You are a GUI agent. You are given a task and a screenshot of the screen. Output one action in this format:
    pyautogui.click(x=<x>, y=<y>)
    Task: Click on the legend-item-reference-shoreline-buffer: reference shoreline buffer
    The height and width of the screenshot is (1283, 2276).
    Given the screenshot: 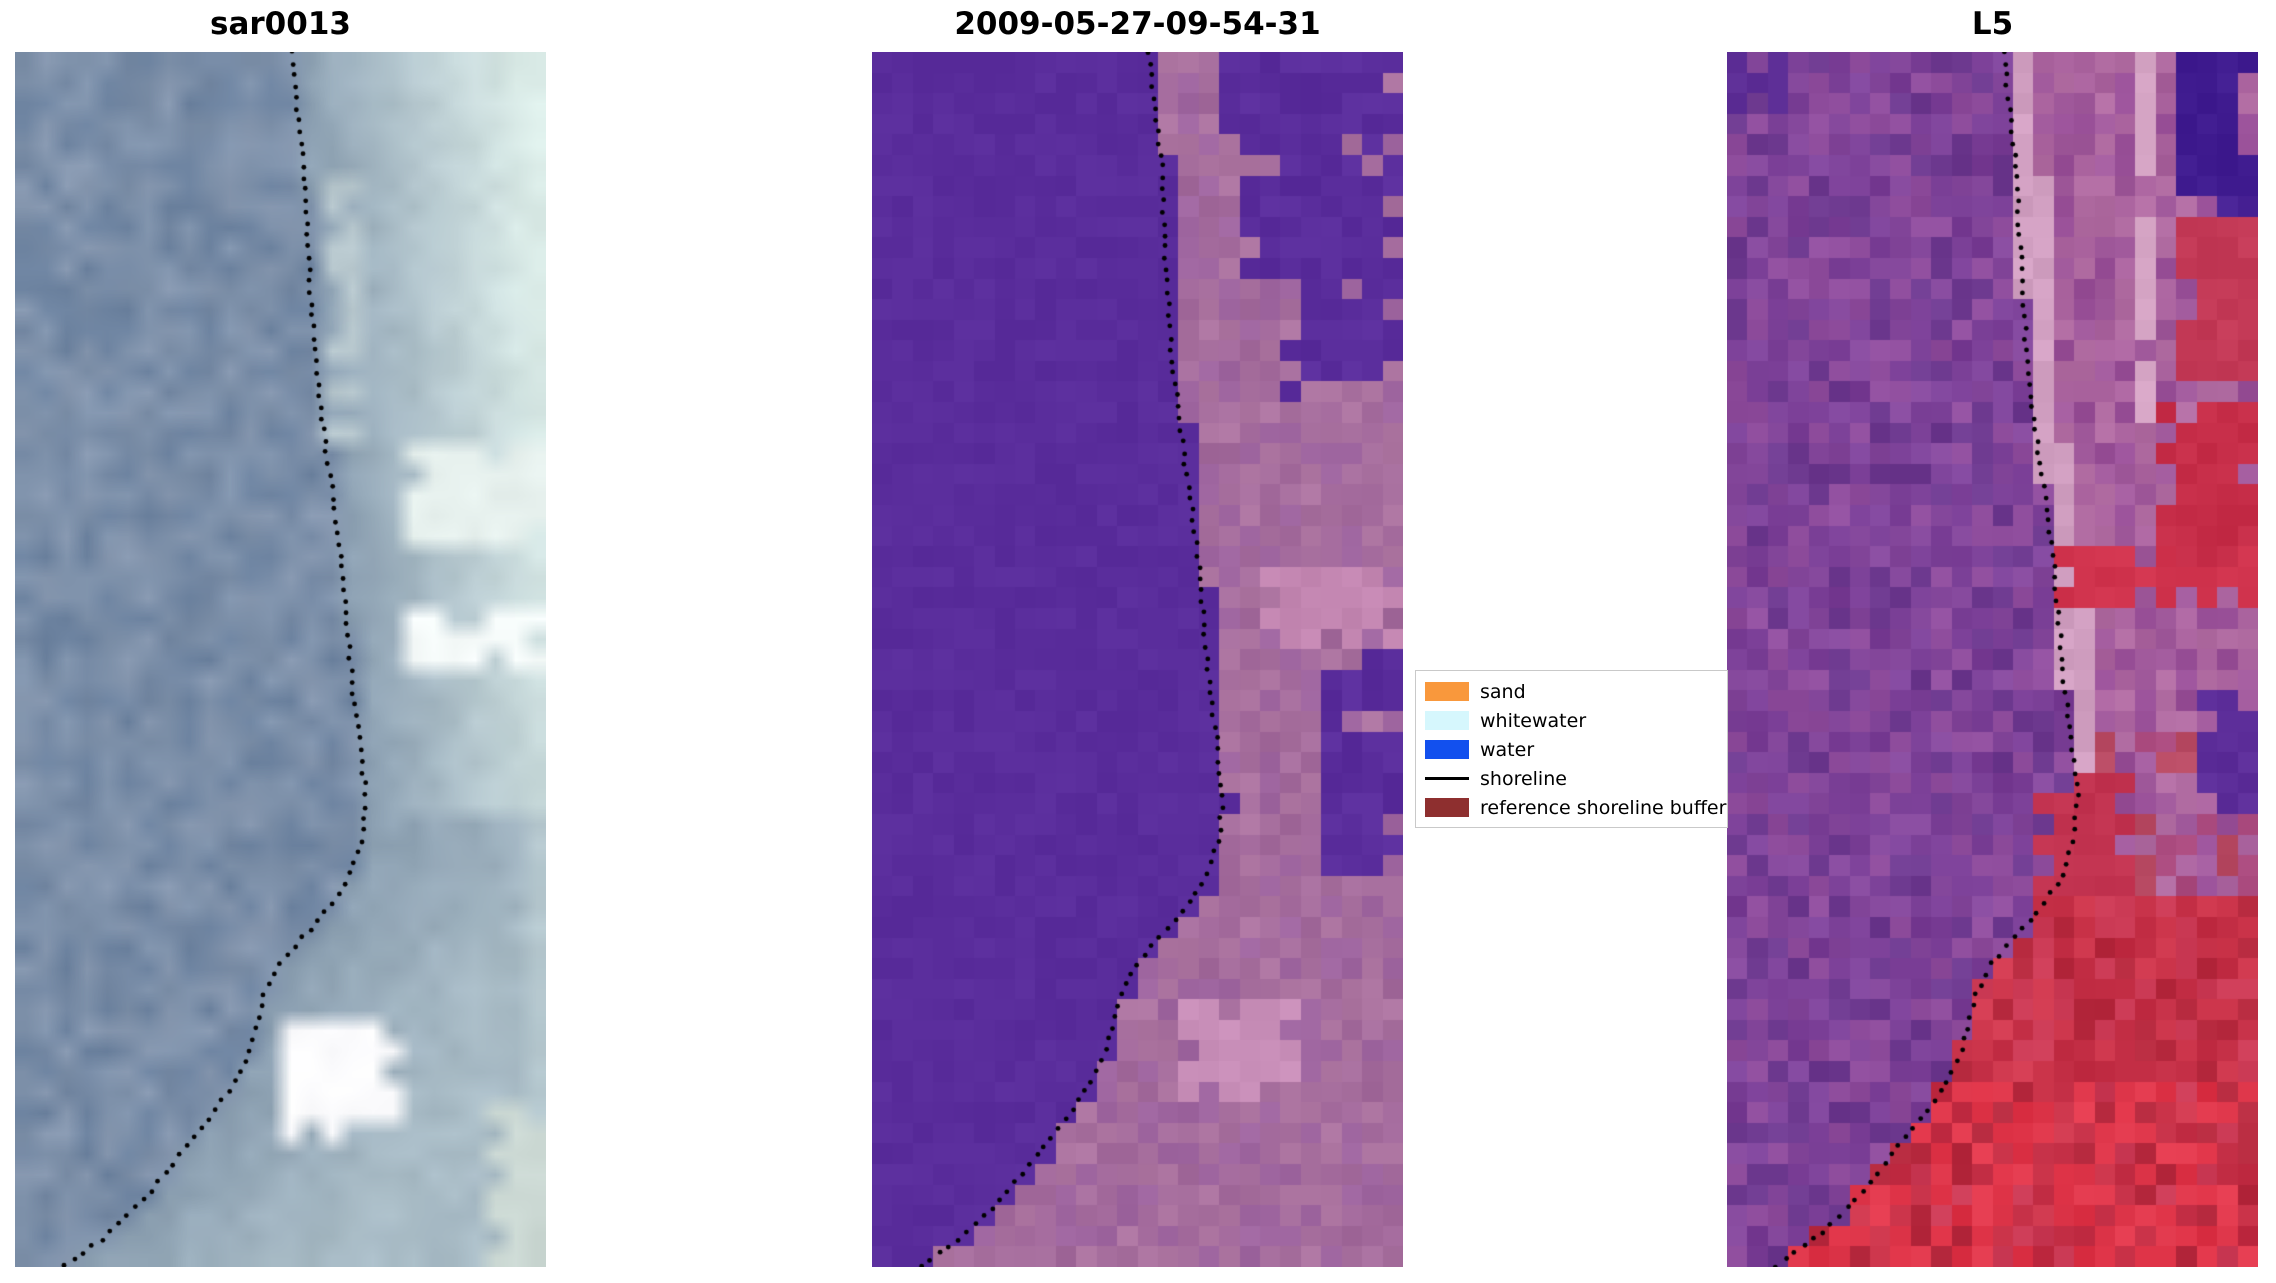 What is the action you would take?
    pyautogui.click(x=1576, y=807)
    